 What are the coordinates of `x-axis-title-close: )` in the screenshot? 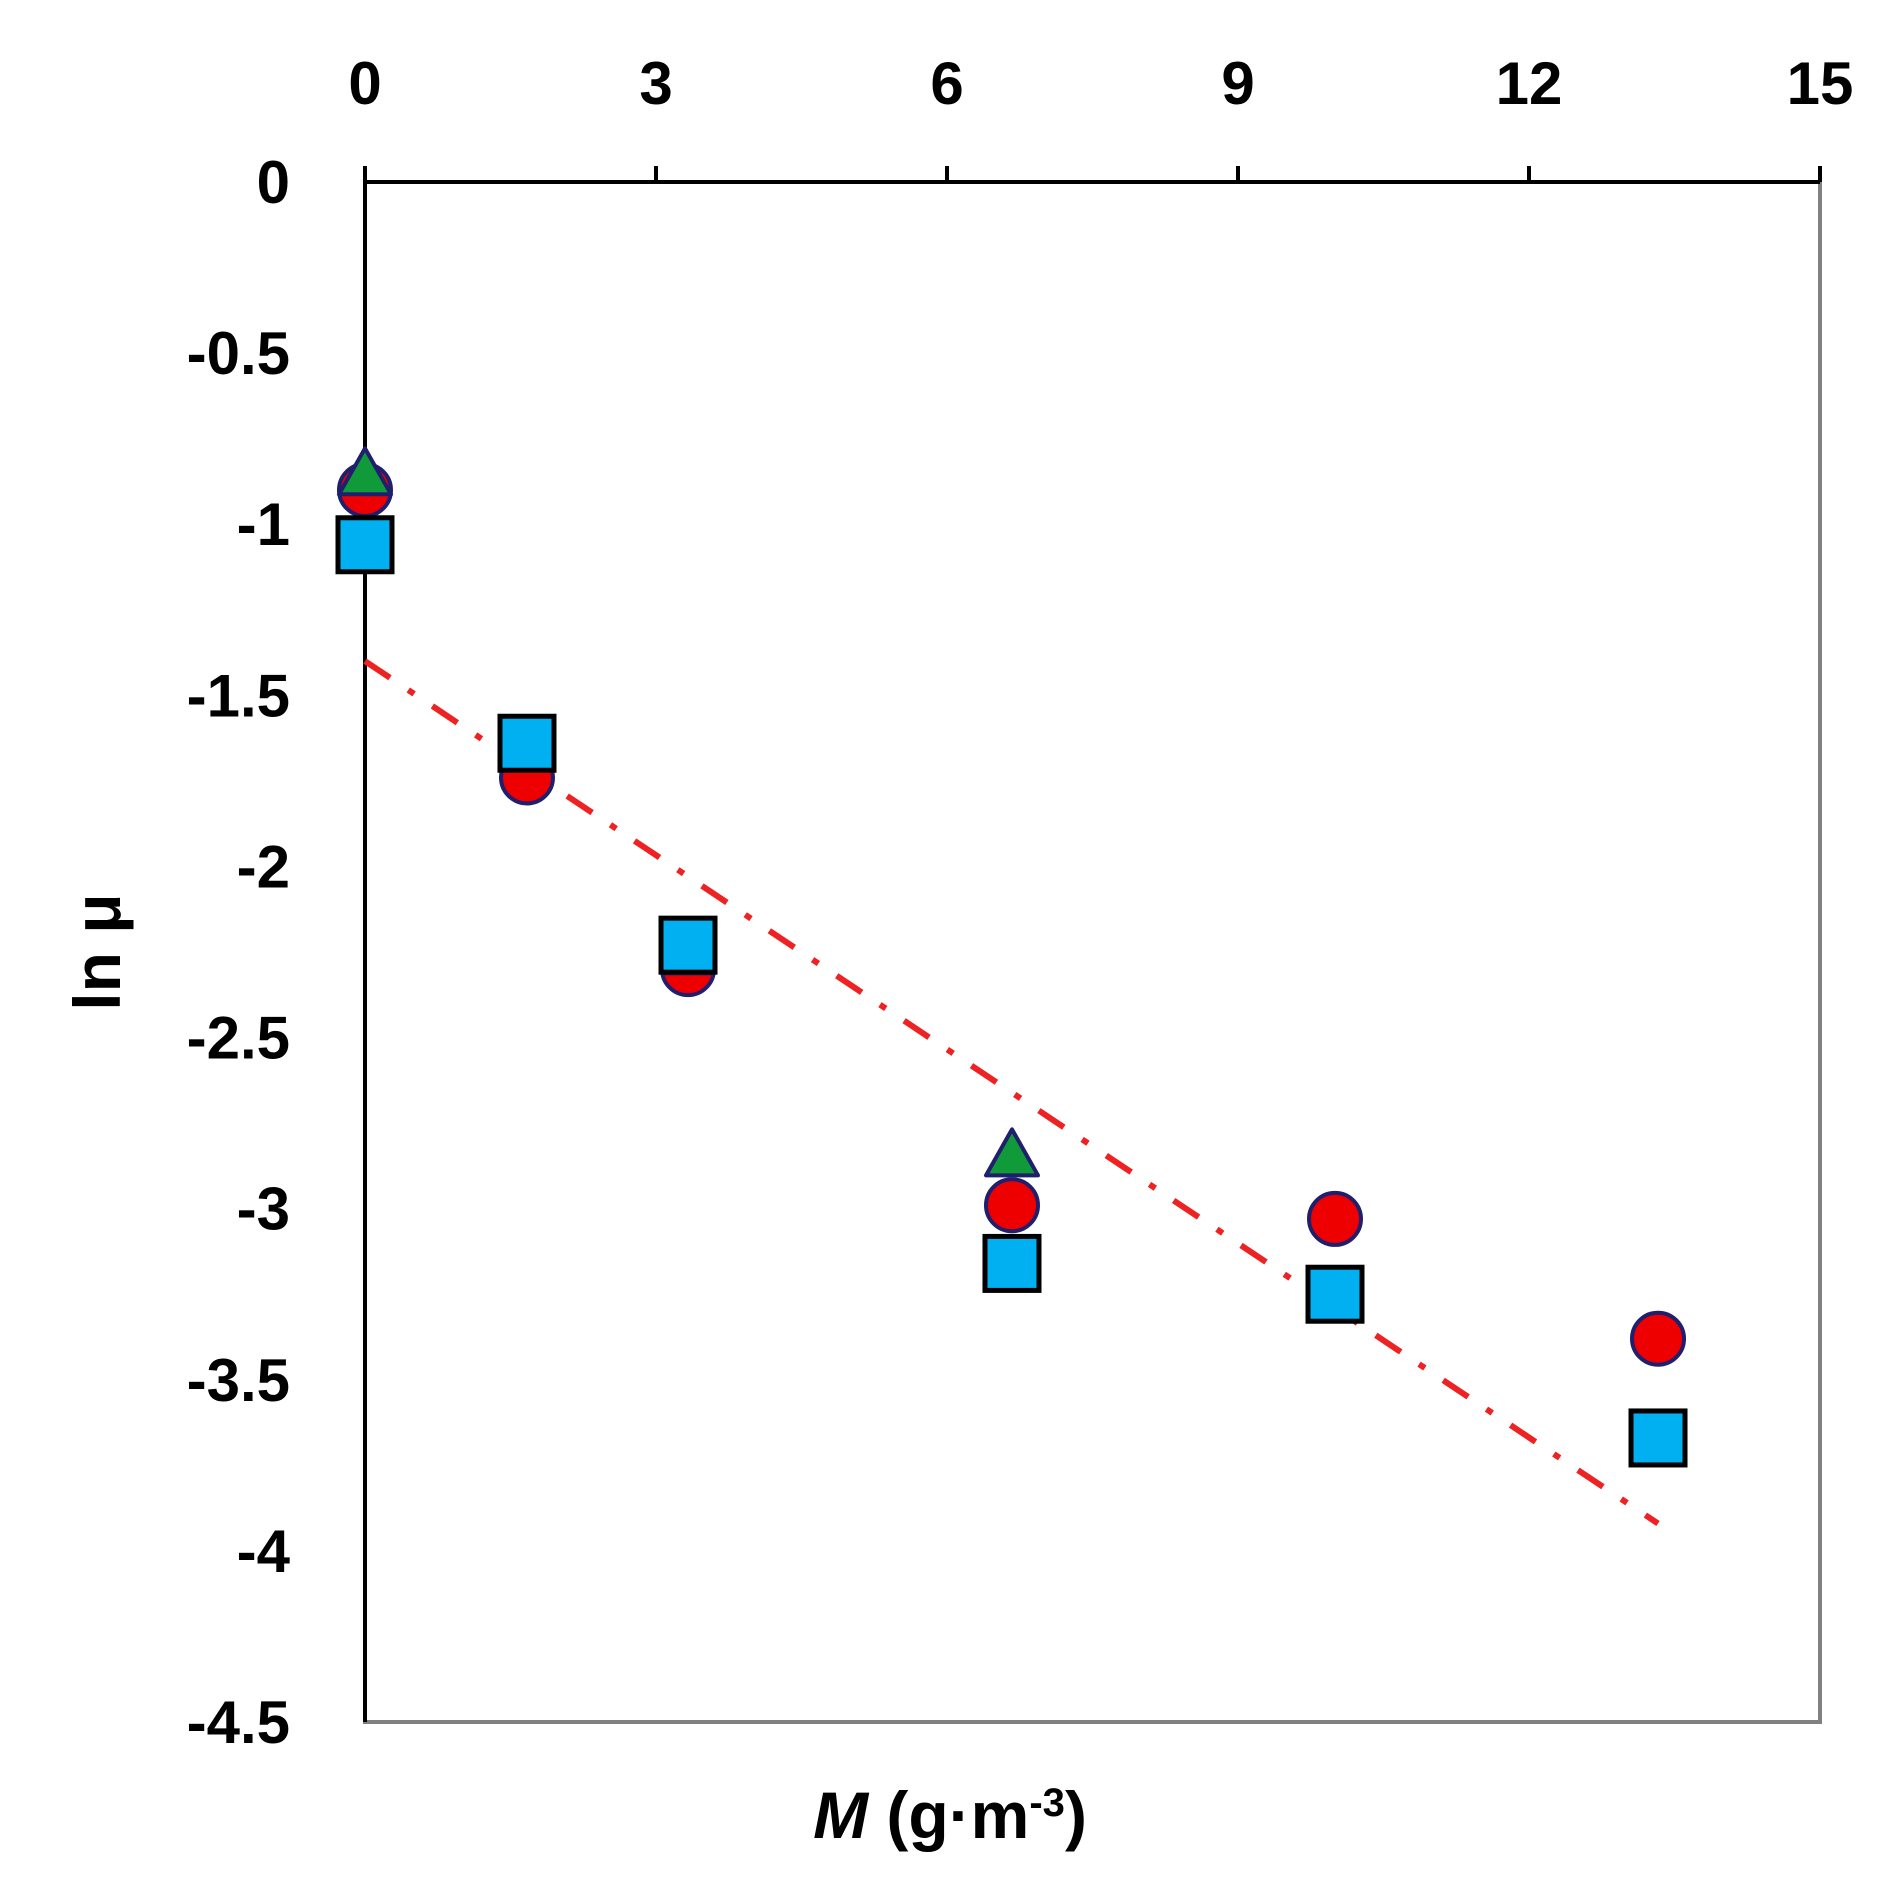 It's located at (1076, 1815).